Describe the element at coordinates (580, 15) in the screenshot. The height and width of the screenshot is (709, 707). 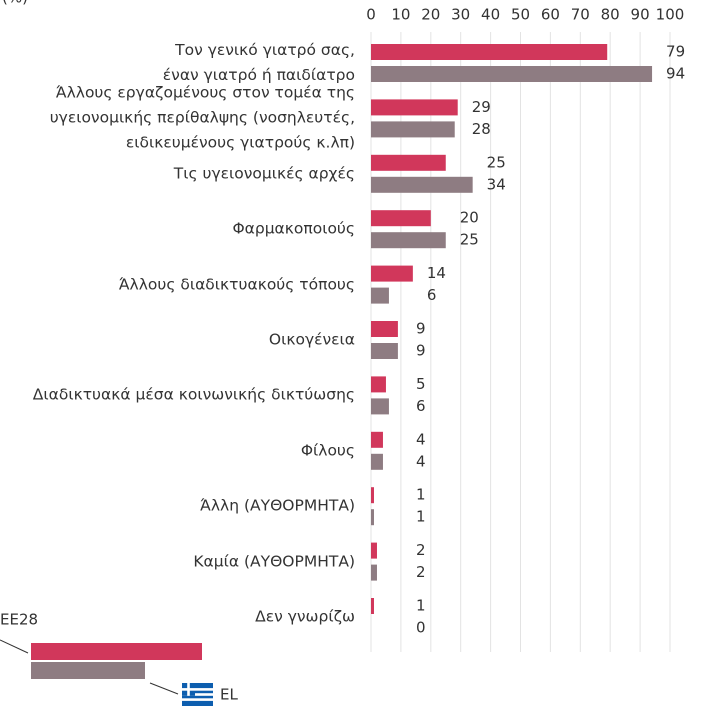
I see `x-tick-label: 70` at that location.